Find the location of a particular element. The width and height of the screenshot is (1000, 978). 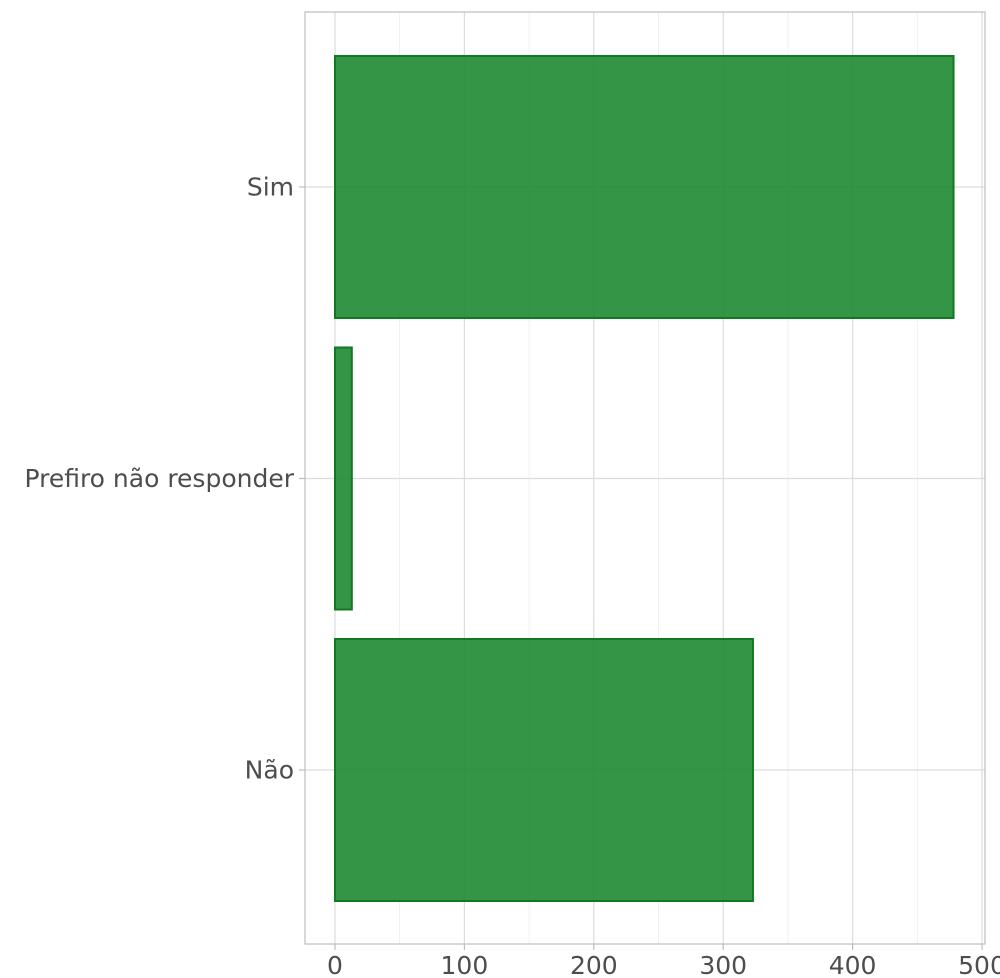

y-category-label: Prefiro não responder is located at coordinates (159, 478).